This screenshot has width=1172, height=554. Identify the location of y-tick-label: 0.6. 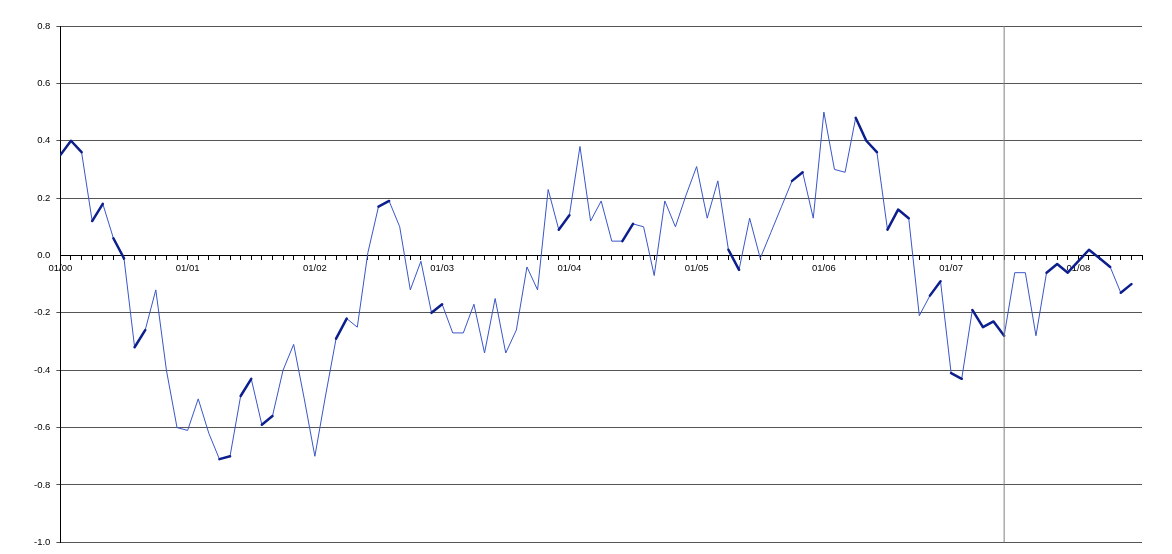
(44, 82).